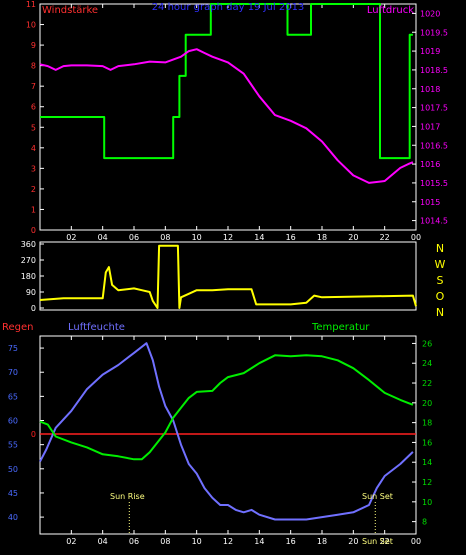 This screenshot has height=555, width=466. What do you see at coordinates (427, 502) in the screenshot?
I see `temperature-tick-label: 10` at bounding box center [427, 502].